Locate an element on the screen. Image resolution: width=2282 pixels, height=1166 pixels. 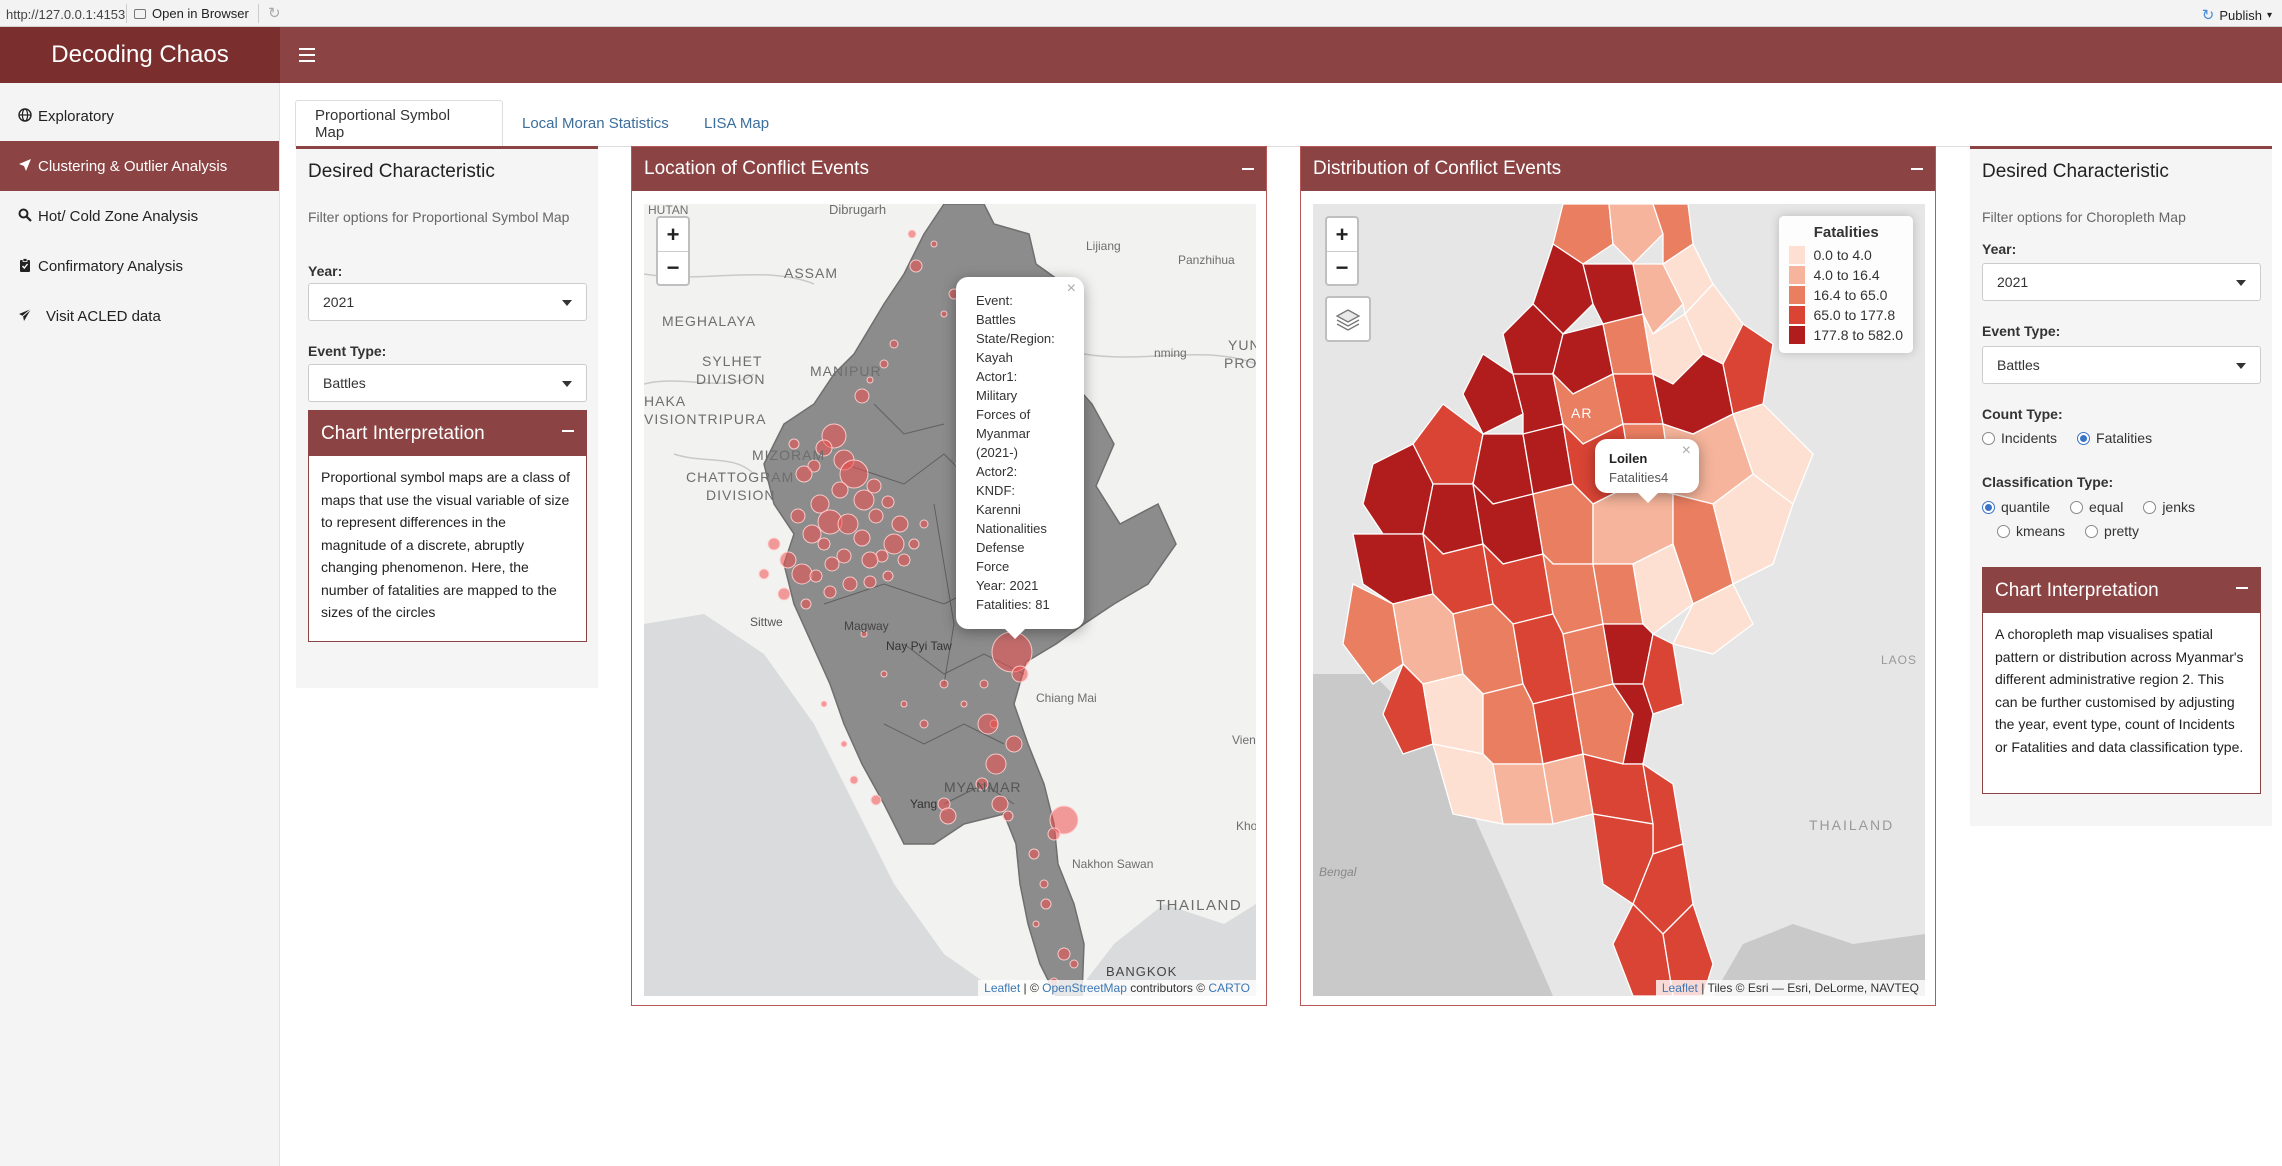
radio-equal is located at coordinates (2077, 507).